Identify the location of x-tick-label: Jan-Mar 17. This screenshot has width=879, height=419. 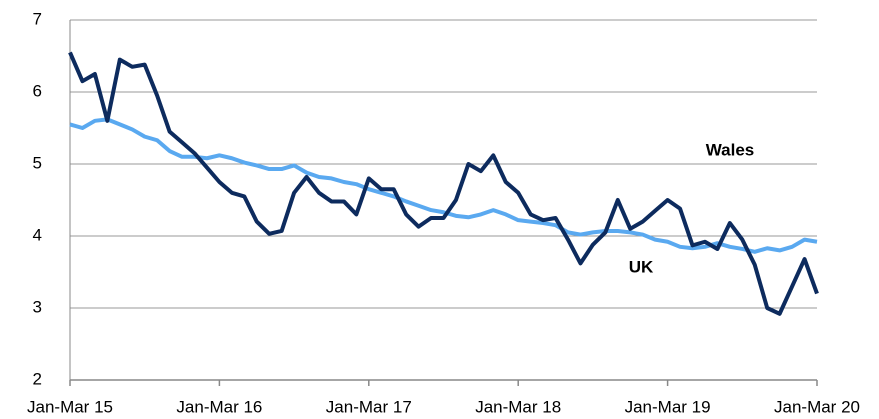
(369, 406).